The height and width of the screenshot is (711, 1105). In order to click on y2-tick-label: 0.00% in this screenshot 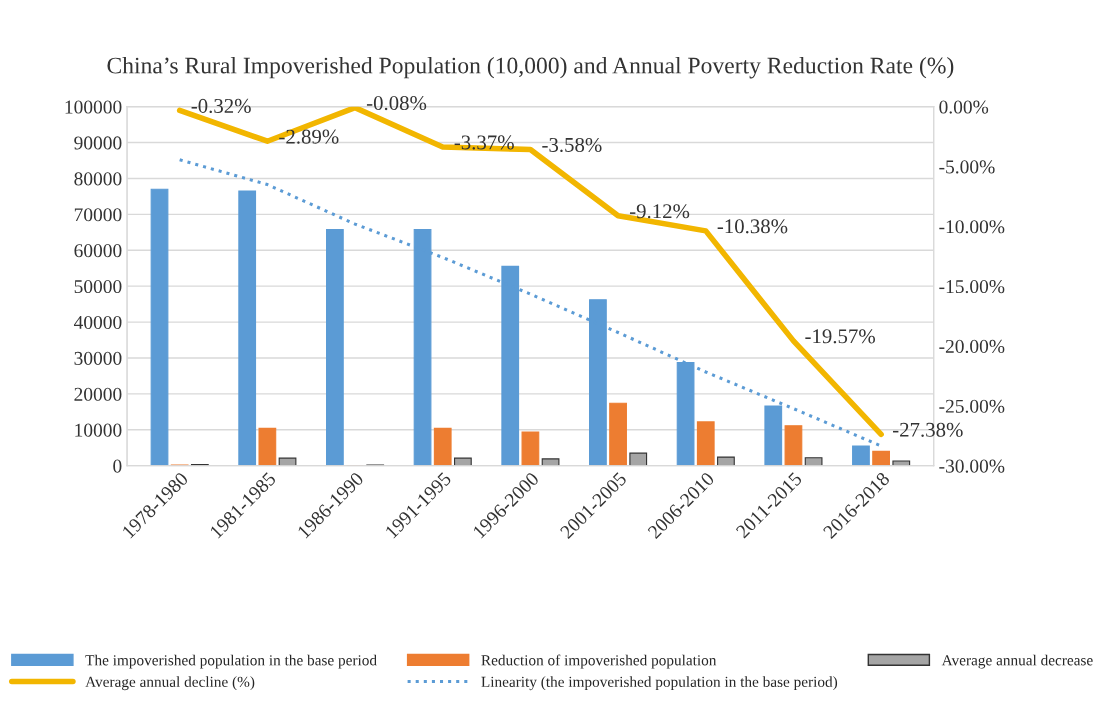, I will do `click(964, 107)`.